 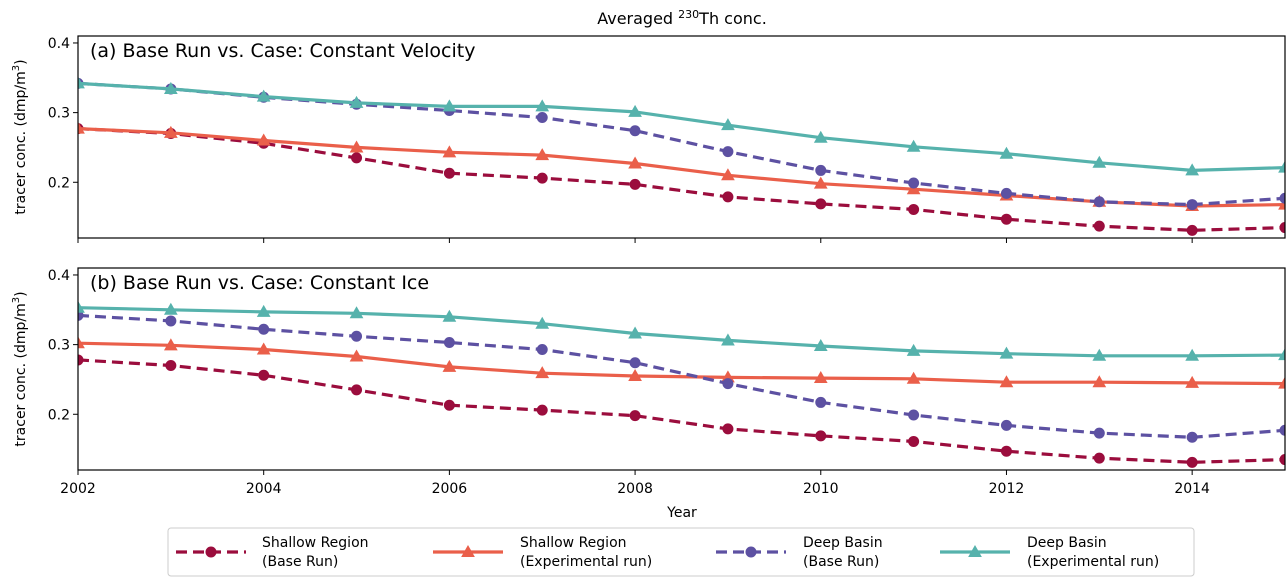 I want to click on figure-title-main: Averaged, so click(x=637, y=18).